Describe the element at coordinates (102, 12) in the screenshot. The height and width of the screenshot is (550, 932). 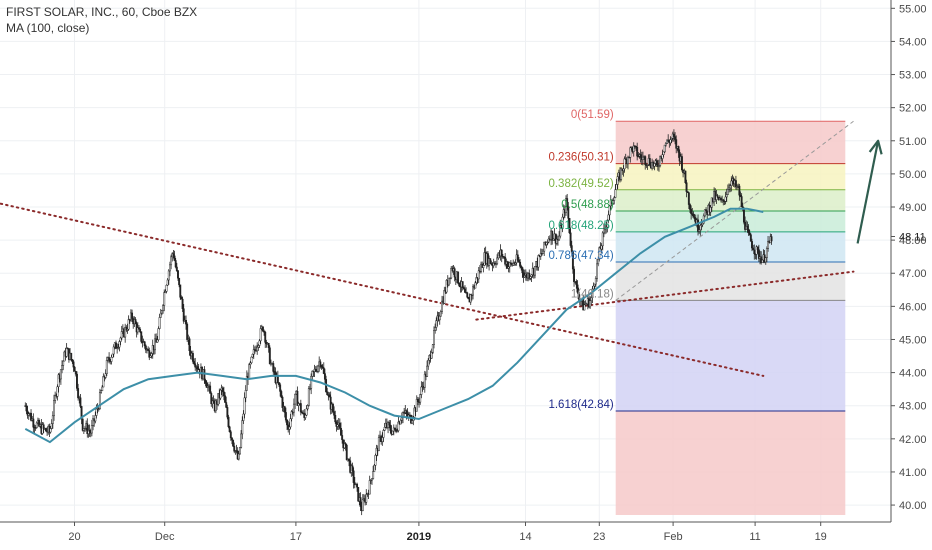
I see `symbol-title: FIRST SOLAR, INC., 60, Cboe BZX` at that location.